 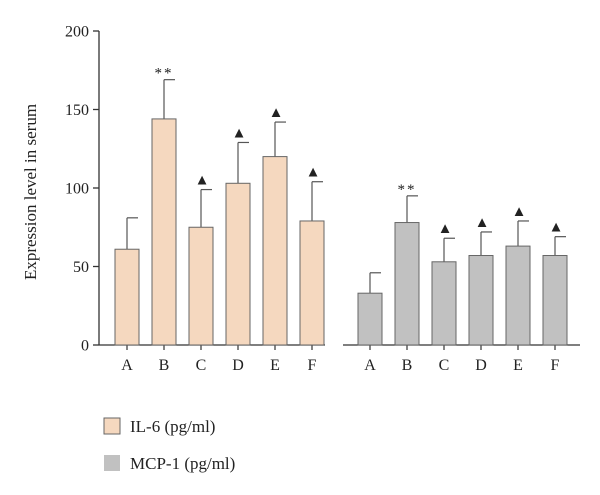 I want to click on y-tick-label: 150, so click(x=77, y=110).